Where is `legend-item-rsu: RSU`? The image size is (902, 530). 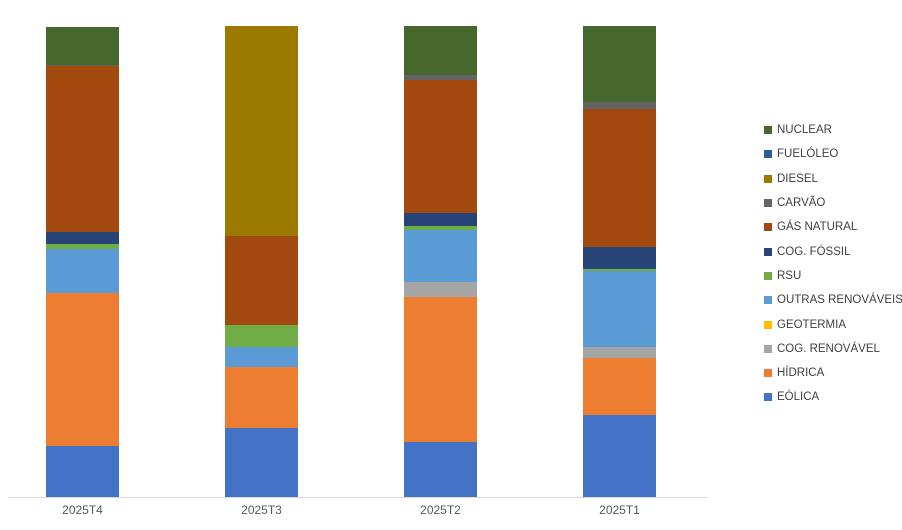 legend-item-rsu: RSU is located at coordinates (833, 276).